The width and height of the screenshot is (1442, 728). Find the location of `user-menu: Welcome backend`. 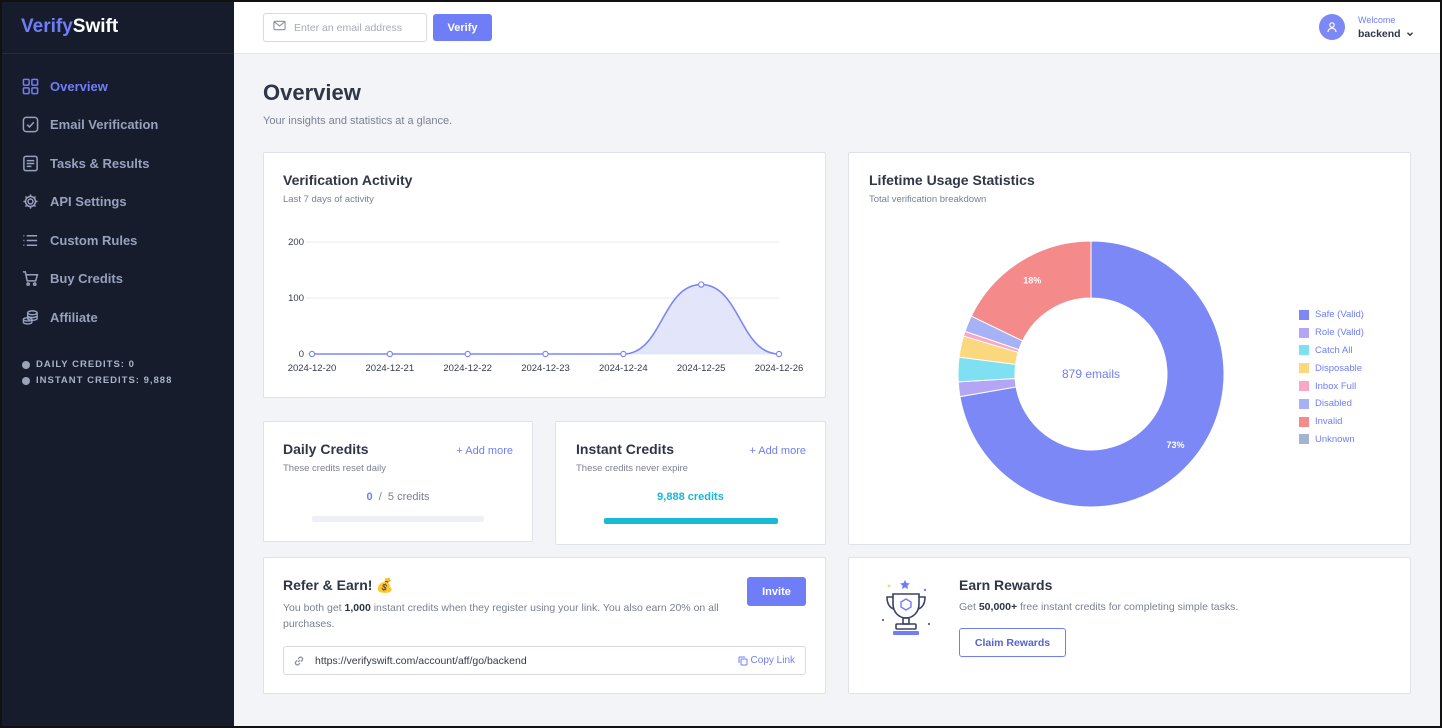

user-menu: Welcome backend is located at coordinates (1367, 27).